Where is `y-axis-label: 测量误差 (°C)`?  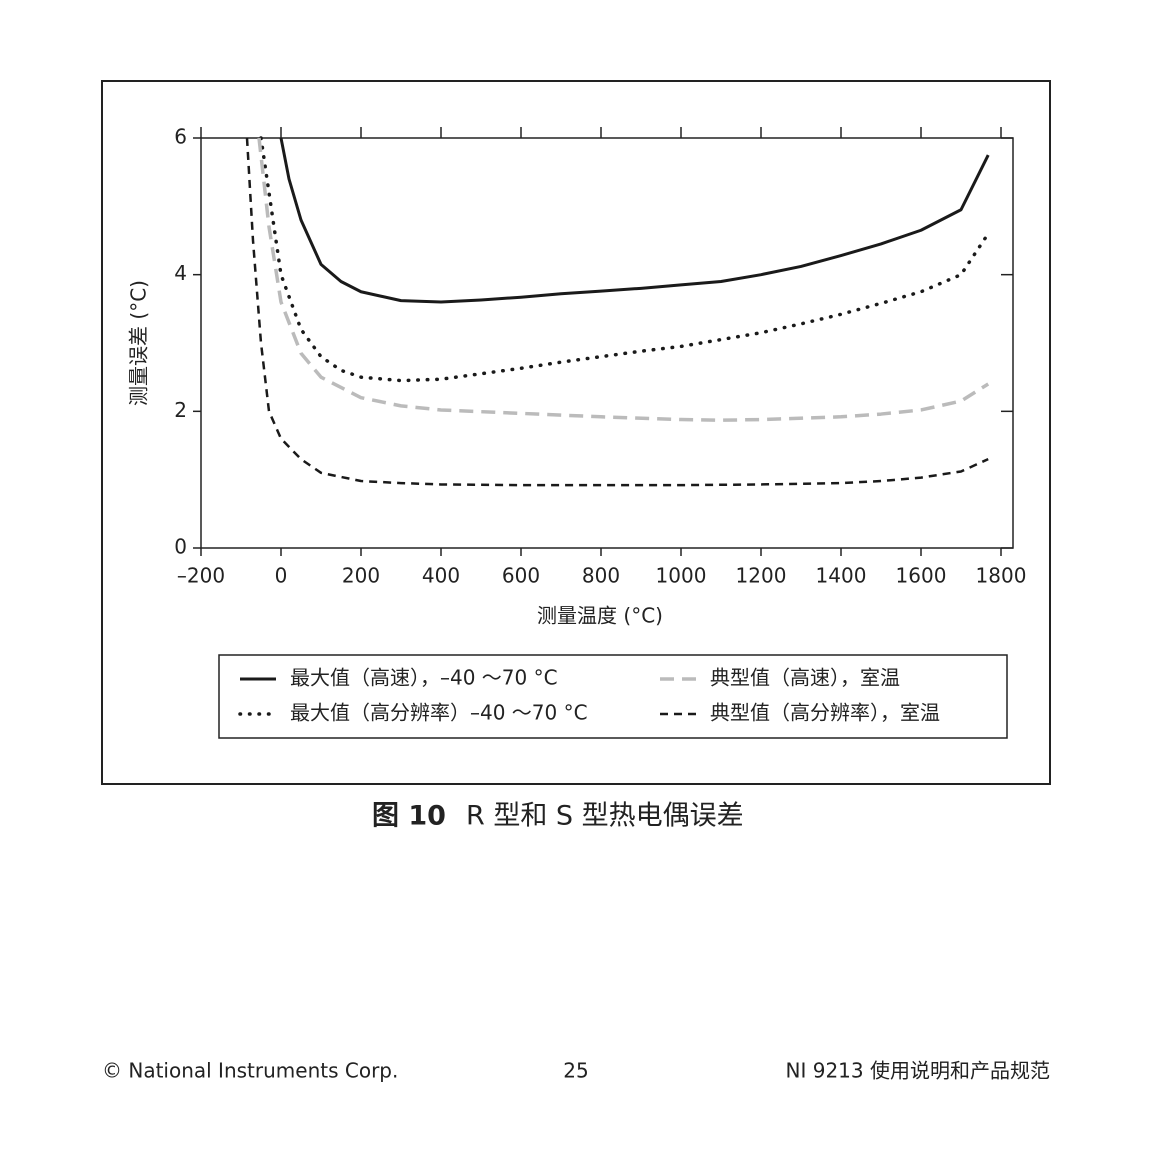
y-axis-label: 测量误差 (°C) is located at coordinates (139, 343).